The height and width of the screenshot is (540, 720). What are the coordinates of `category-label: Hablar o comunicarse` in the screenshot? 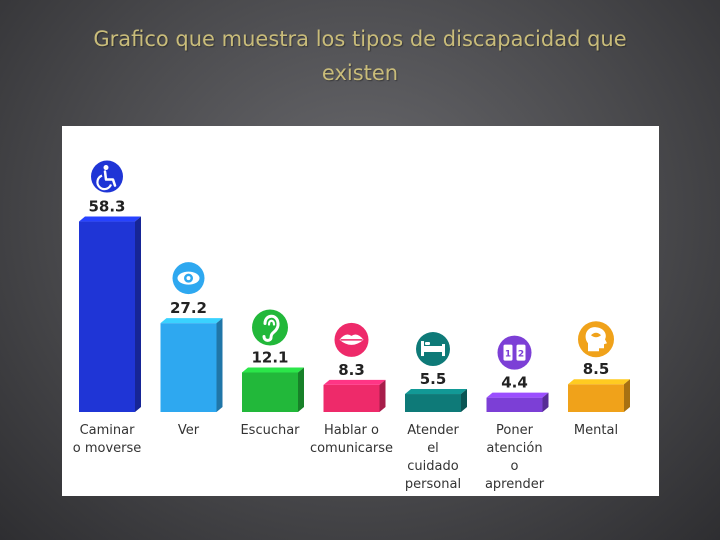 It's located at (351, 439).